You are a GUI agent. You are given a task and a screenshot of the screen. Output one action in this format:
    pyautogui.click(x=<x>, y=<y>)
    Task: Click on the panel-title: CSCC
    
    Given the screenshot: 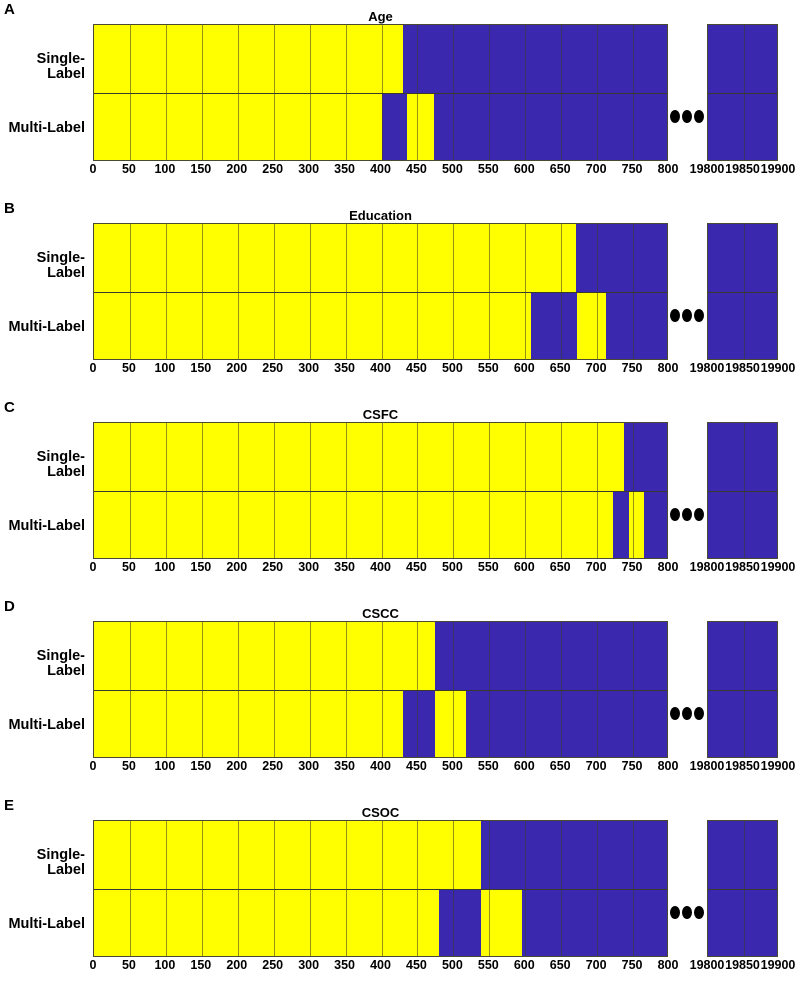 What is the action you would take?
    pyautogui.click(x=380, y=613)
    